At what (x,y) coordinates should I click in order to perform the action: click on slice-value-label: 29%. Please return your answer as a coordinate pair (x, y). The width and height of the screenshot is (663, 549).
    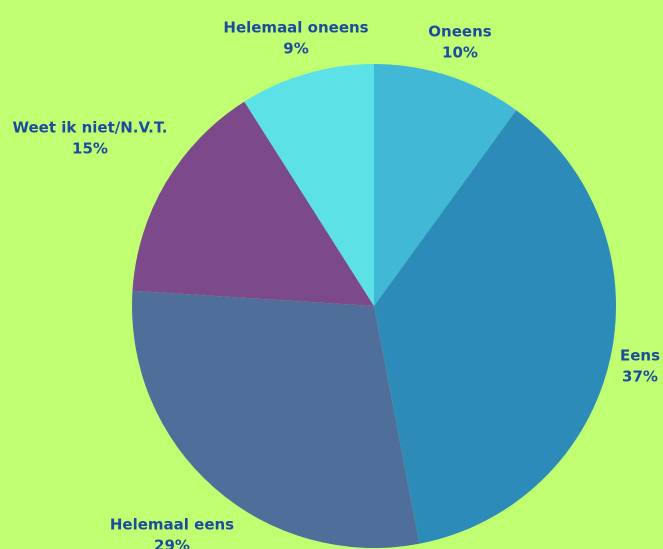
    Looking at the image, I should click on (172, 543).